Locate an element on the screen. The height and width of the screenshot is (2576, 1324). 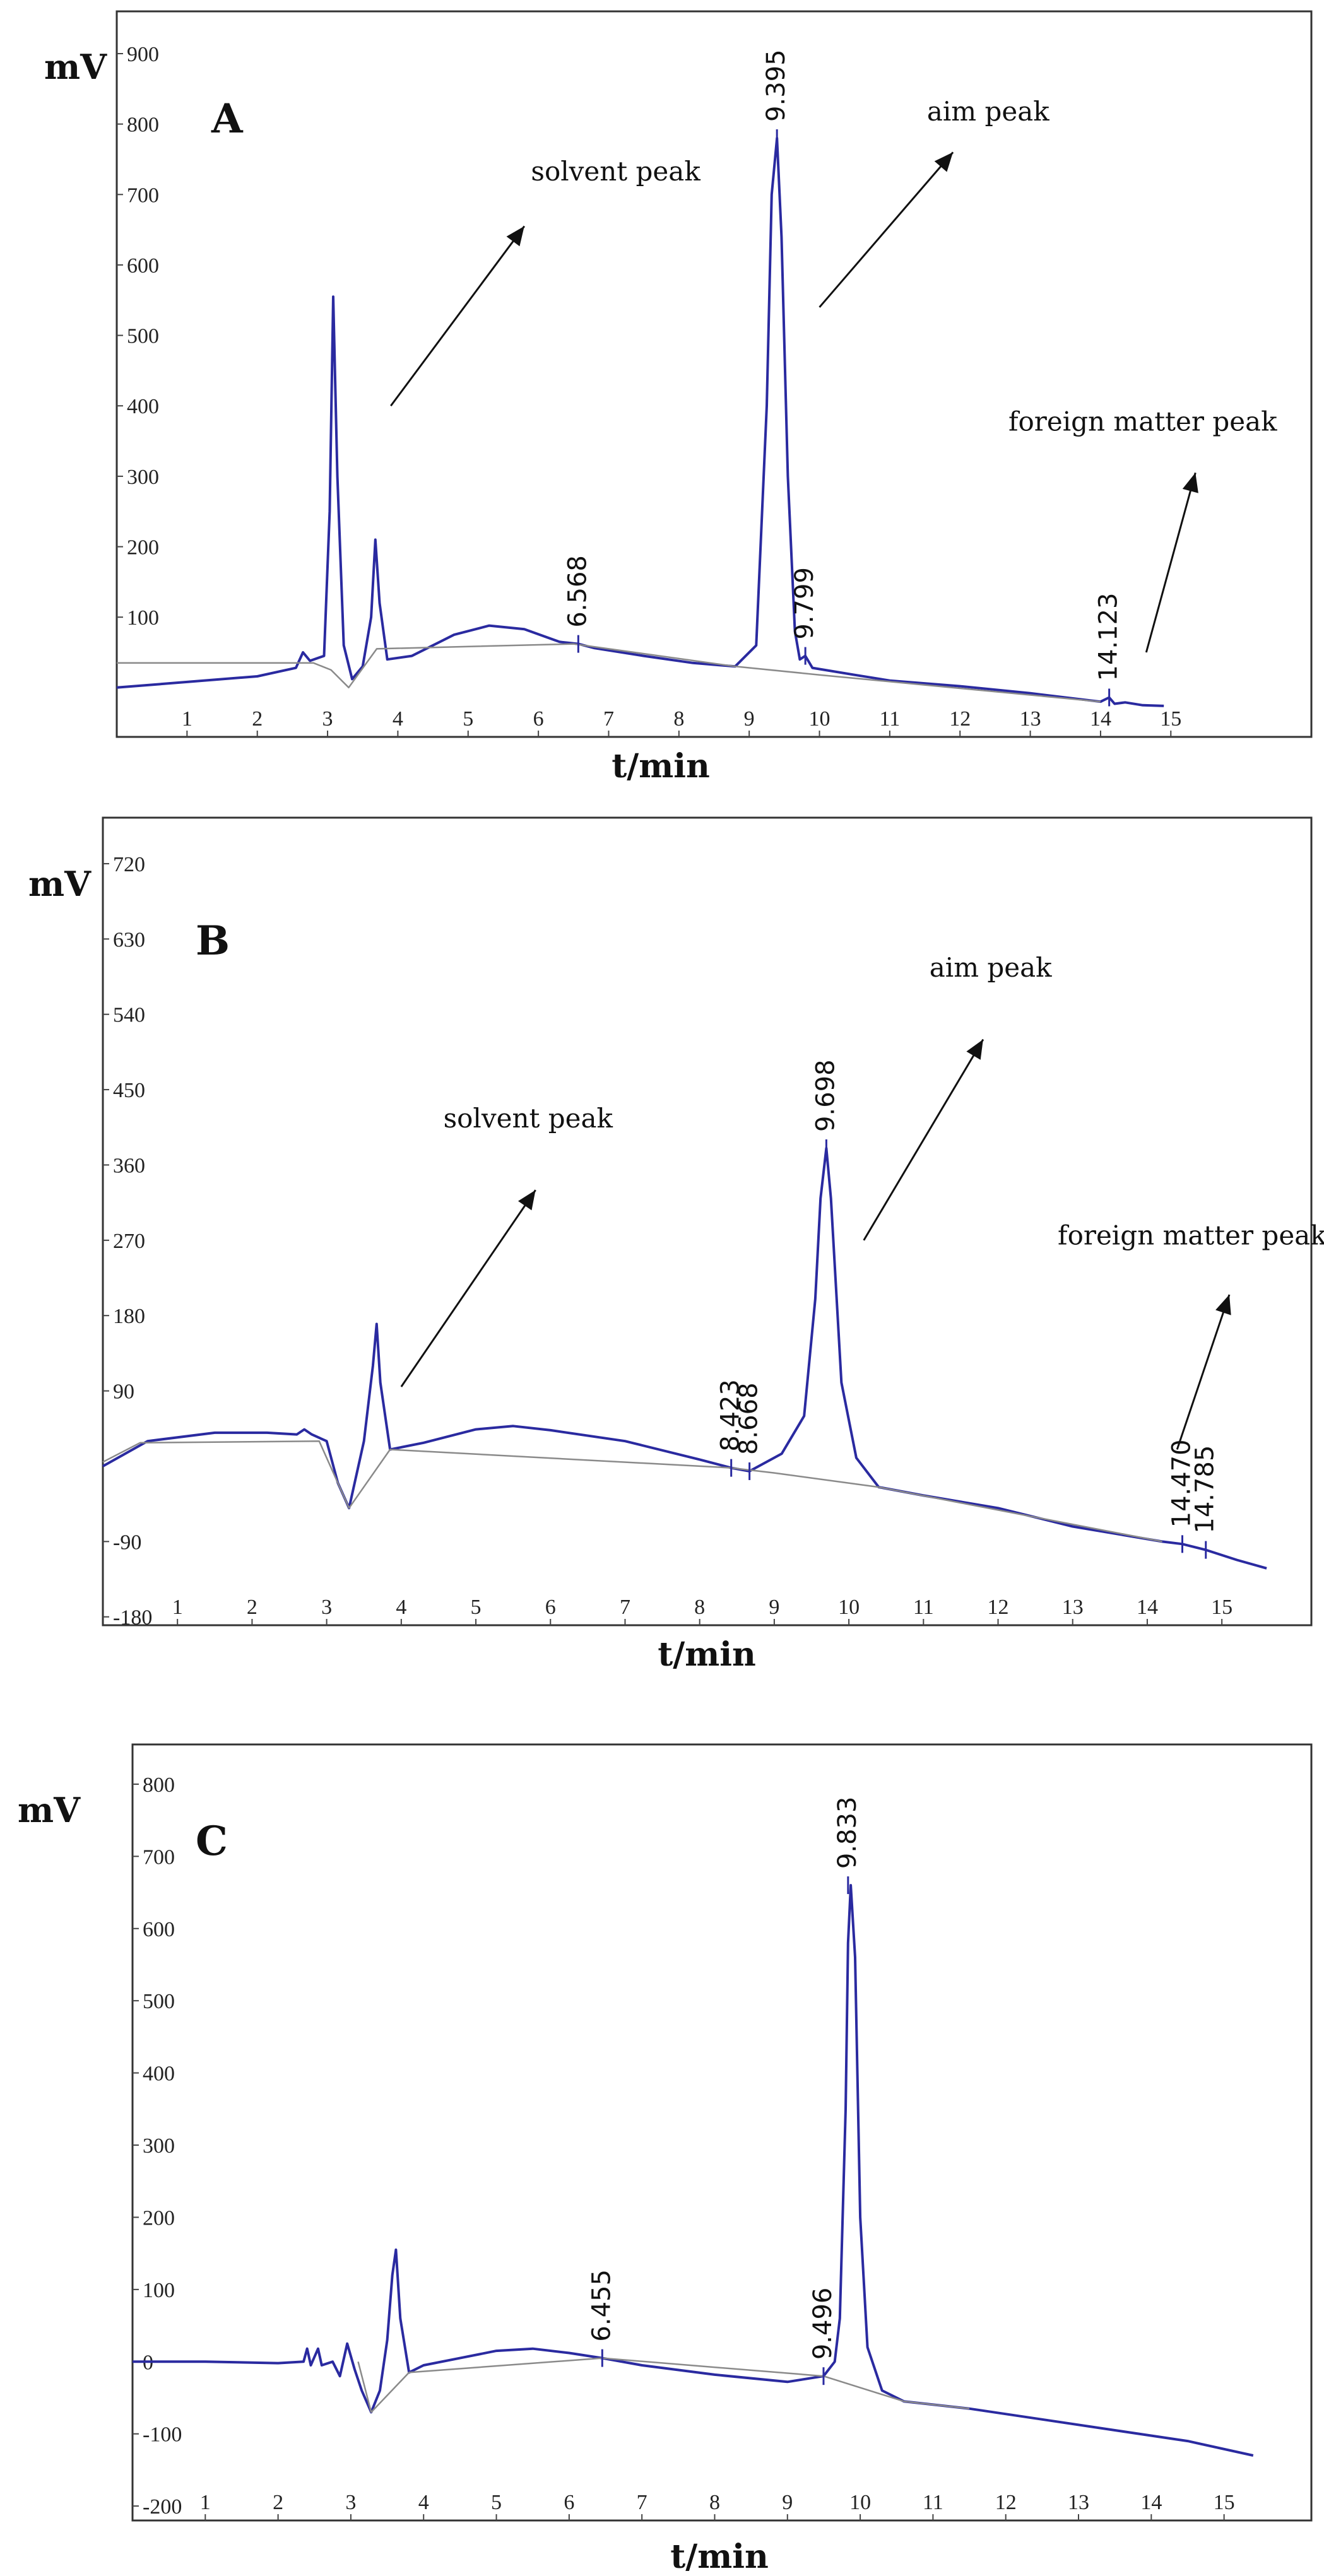
panel-c-x-tick-label: 4 is located at coordinates (423, 2502).